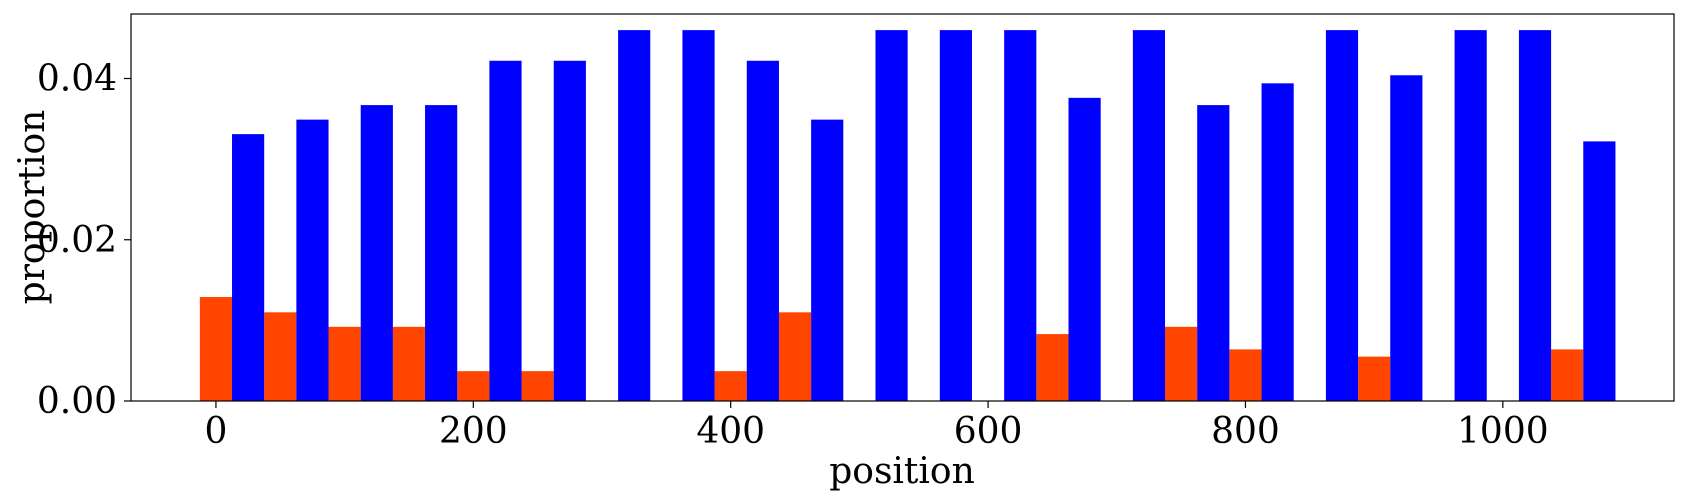 This screenshot has width=1694, height=497. What do you see at coordinates (902, 471) in the screenshot?
I see `x-axis-label: position` at bounding box center [902, 471].